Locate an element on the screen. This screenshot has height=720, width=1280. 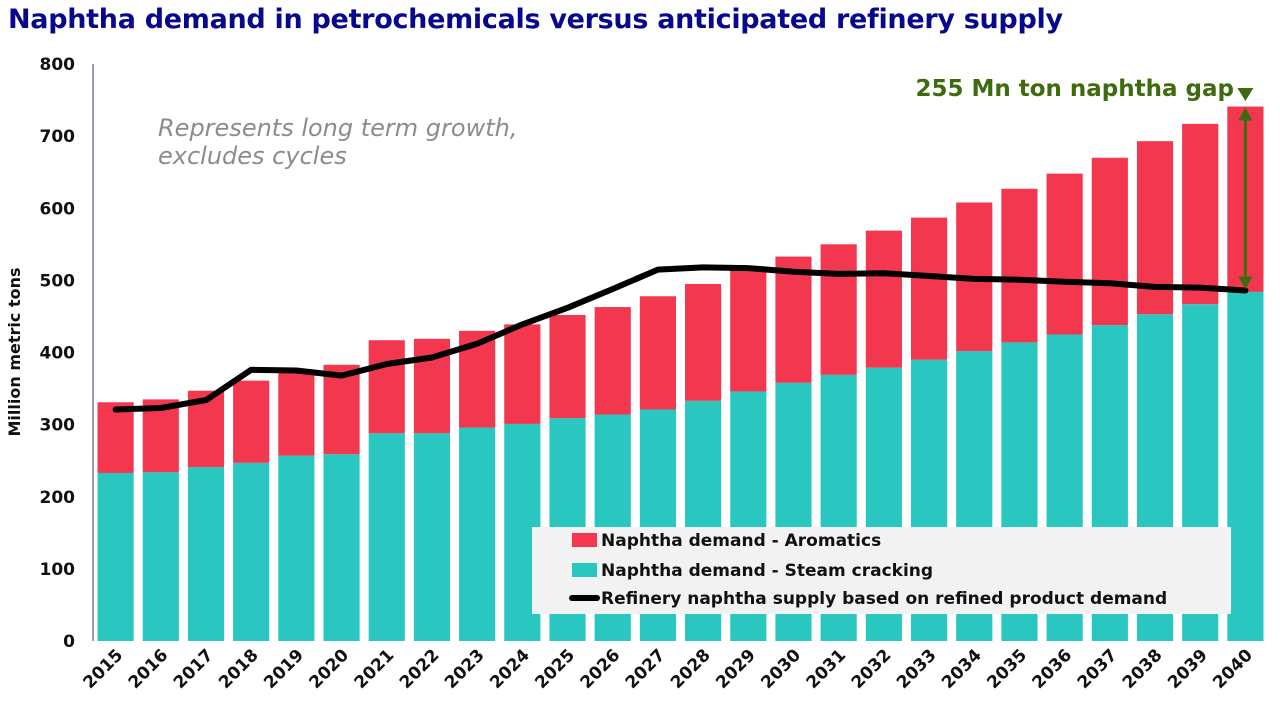
y-tick-label: 700 is located at coordinates (58, 137).